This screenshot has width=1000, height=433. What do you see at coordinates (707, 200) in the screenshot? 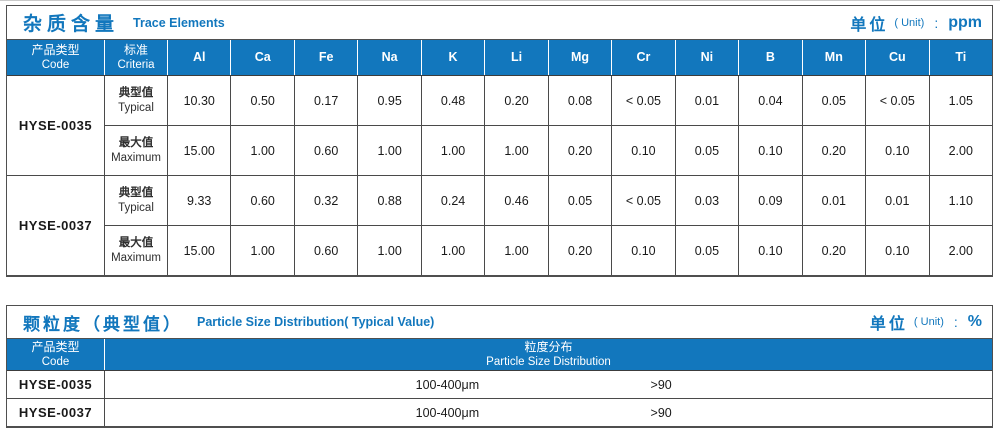
I see `value-cell: 0.03` at bounding box center [707, 200].